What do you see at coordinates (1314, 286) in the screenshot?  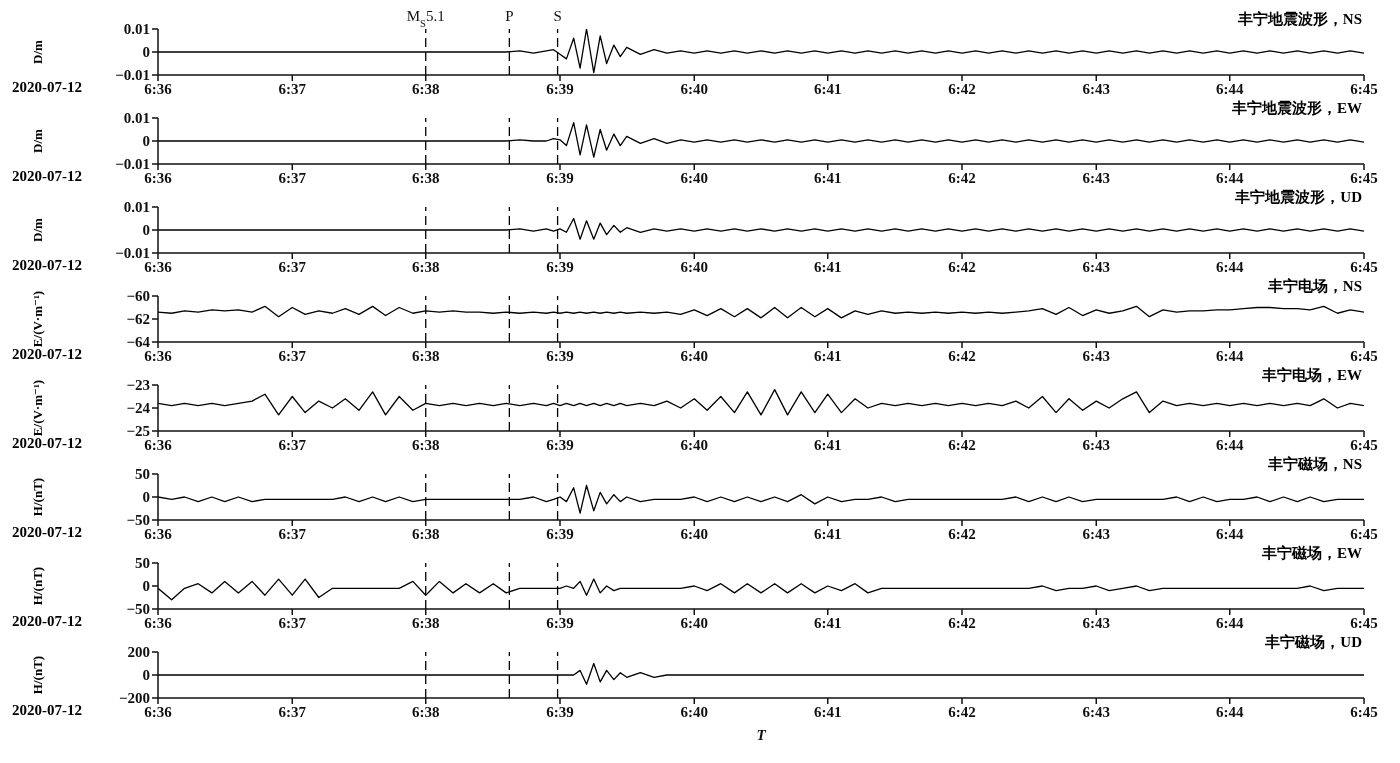 I see `chart-title: 丰宁电场，NS` at bounding box center [1314, 286].